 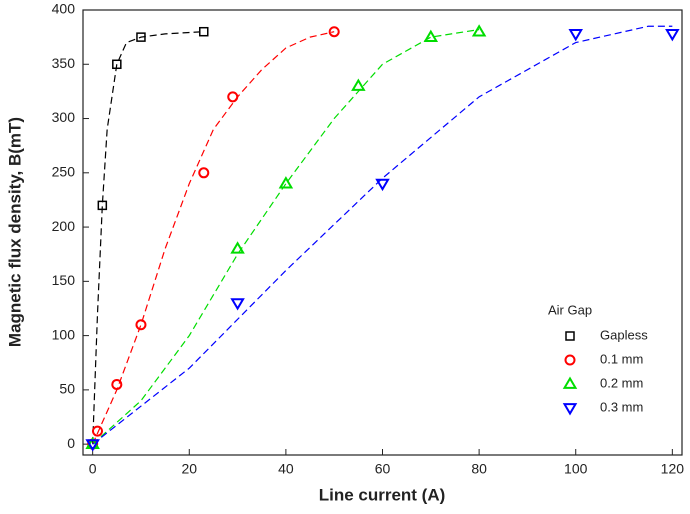 What do you see at coordinates (570, 309) in the screenshot?
I see `legend-title: Air Gap` at bounding box center [570, 309].